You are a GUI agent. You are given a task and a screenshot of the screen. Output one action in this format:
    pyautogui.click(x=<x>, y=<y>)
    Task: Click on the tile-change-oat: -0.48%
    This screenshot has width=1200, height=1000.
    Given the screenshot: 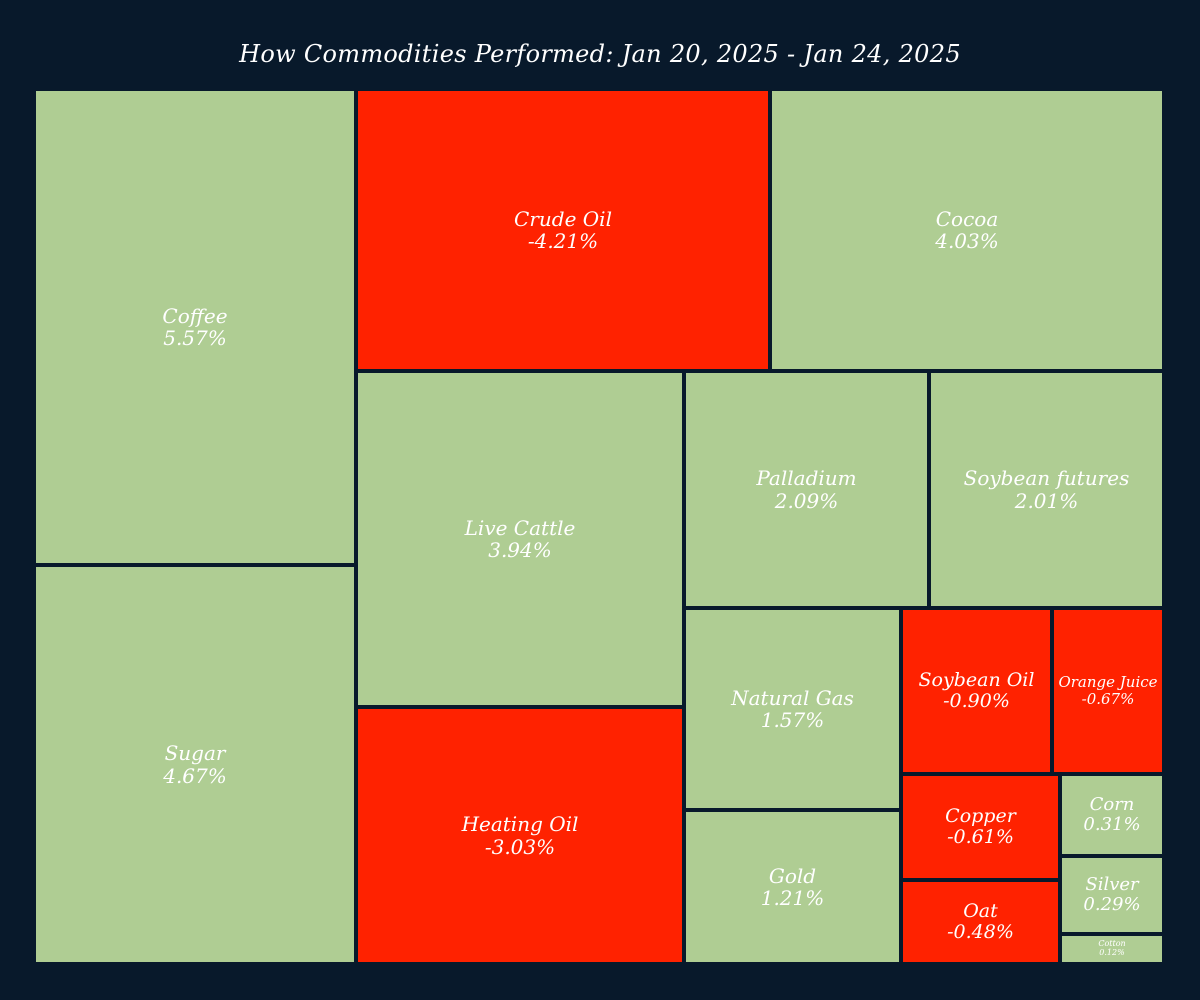 What is the action you would take?
    pyautogui.click(x=980, y=932)
    